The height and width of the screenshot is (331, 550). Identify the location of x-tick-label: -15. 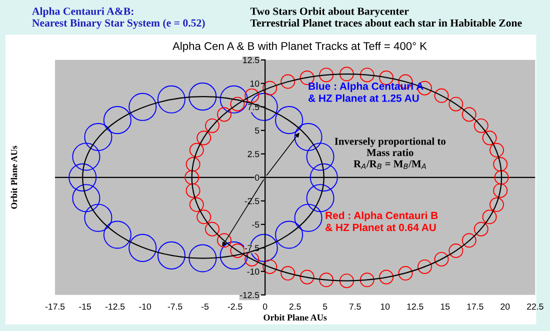
(85, 307).